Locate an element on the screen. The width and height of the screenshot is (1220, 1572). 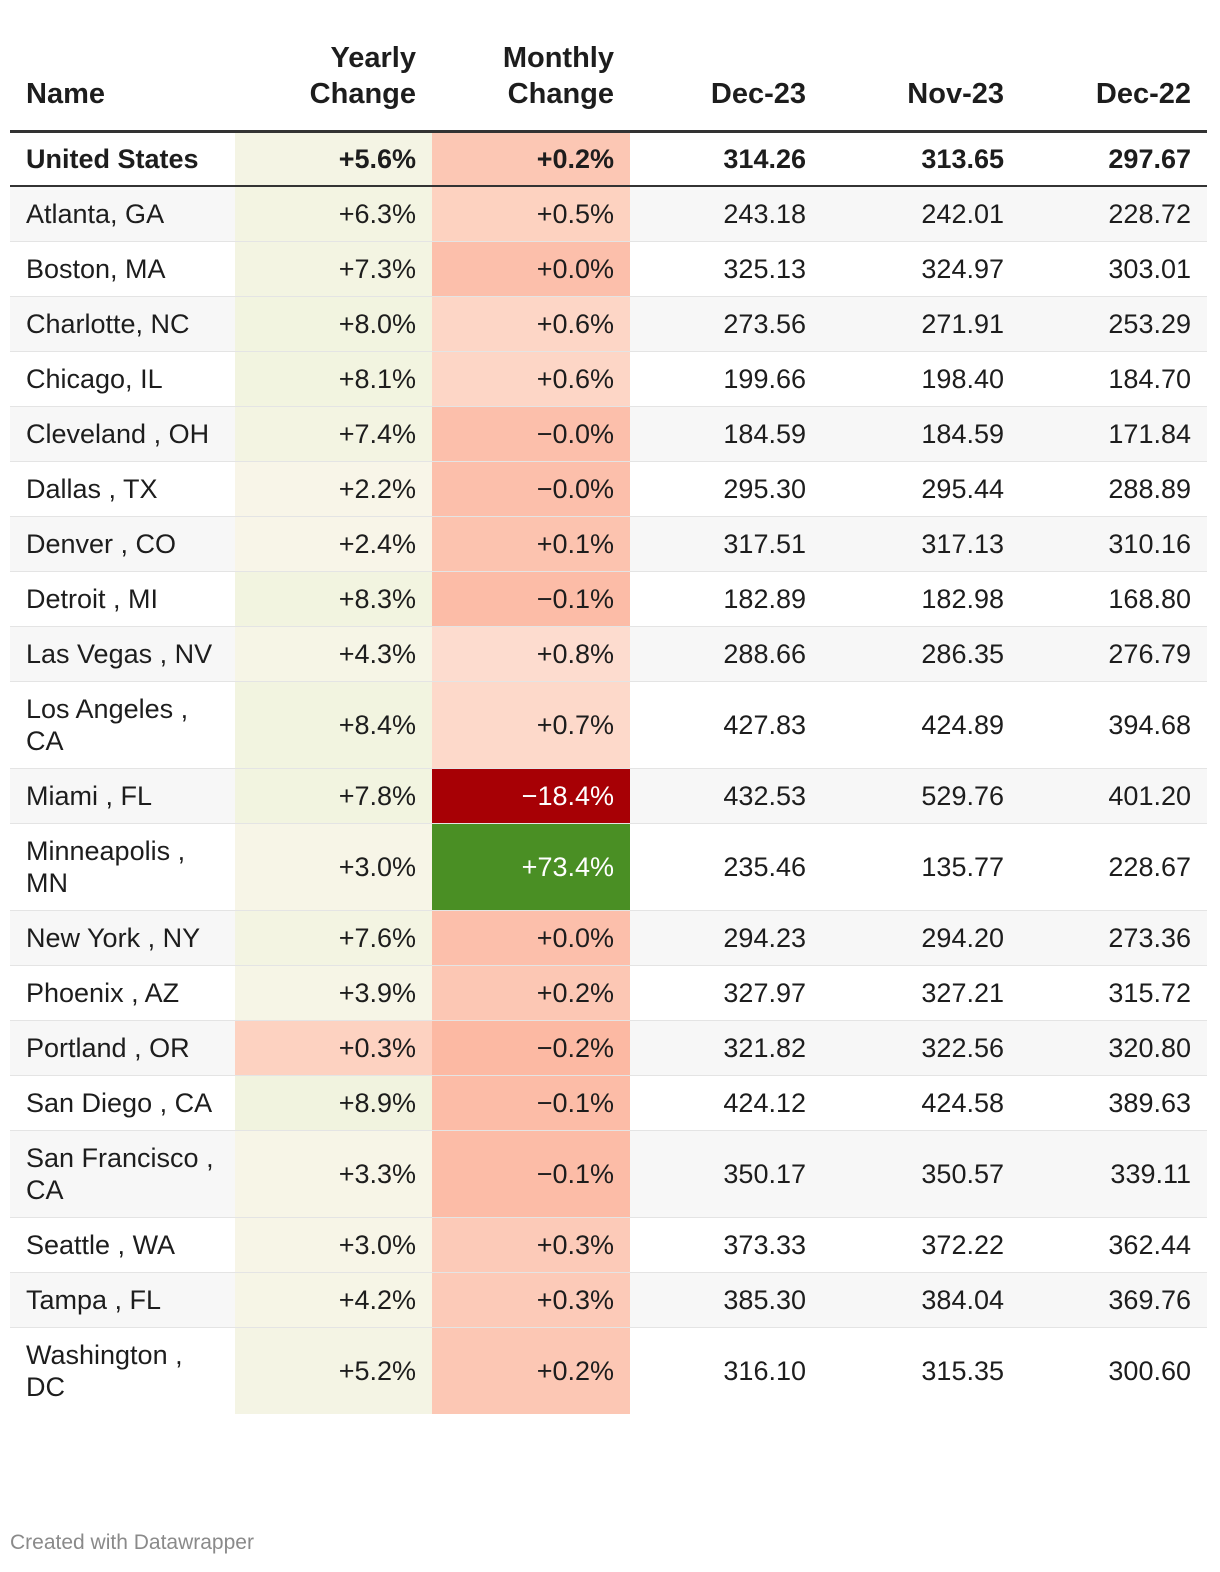
cell-nov-23: 286.35 is located at coordinates (921, 654).